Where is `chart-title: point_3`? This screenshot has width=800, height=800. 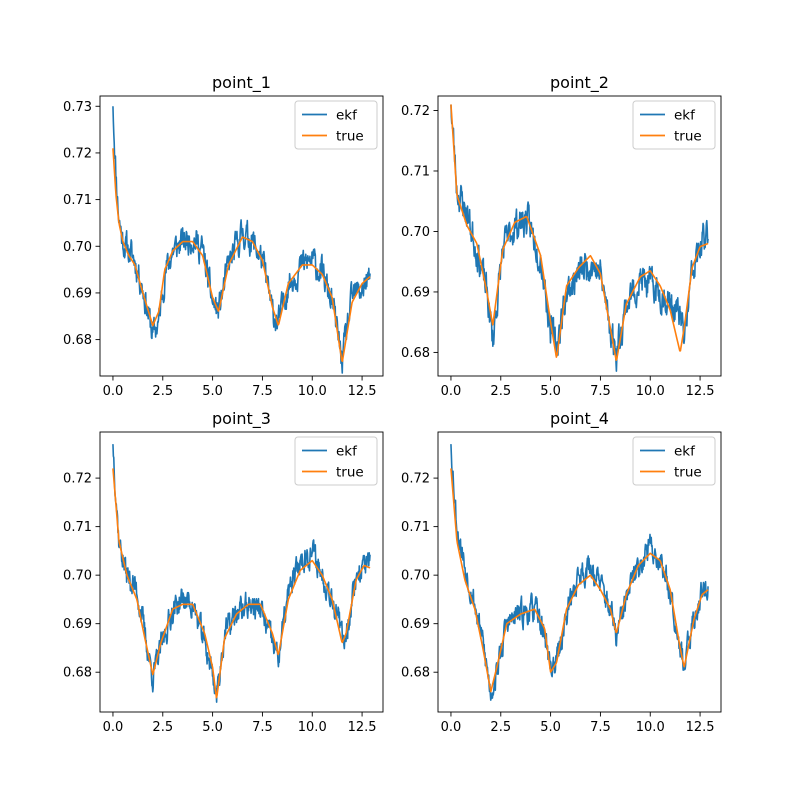
chart-title: point_3 is located at coordinates (241, 419).